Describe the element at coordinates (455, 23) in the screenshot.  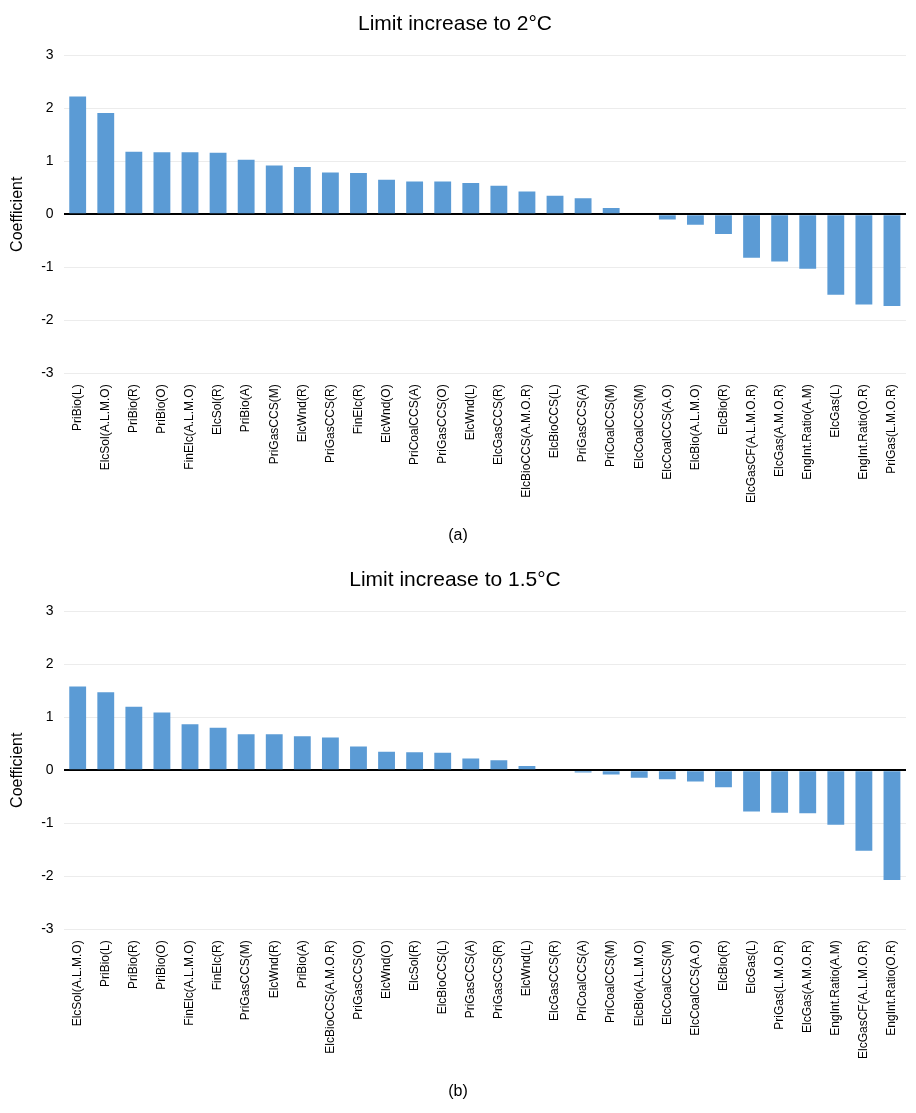
I see `chart-title: Limit increase to 2°C` at that location.